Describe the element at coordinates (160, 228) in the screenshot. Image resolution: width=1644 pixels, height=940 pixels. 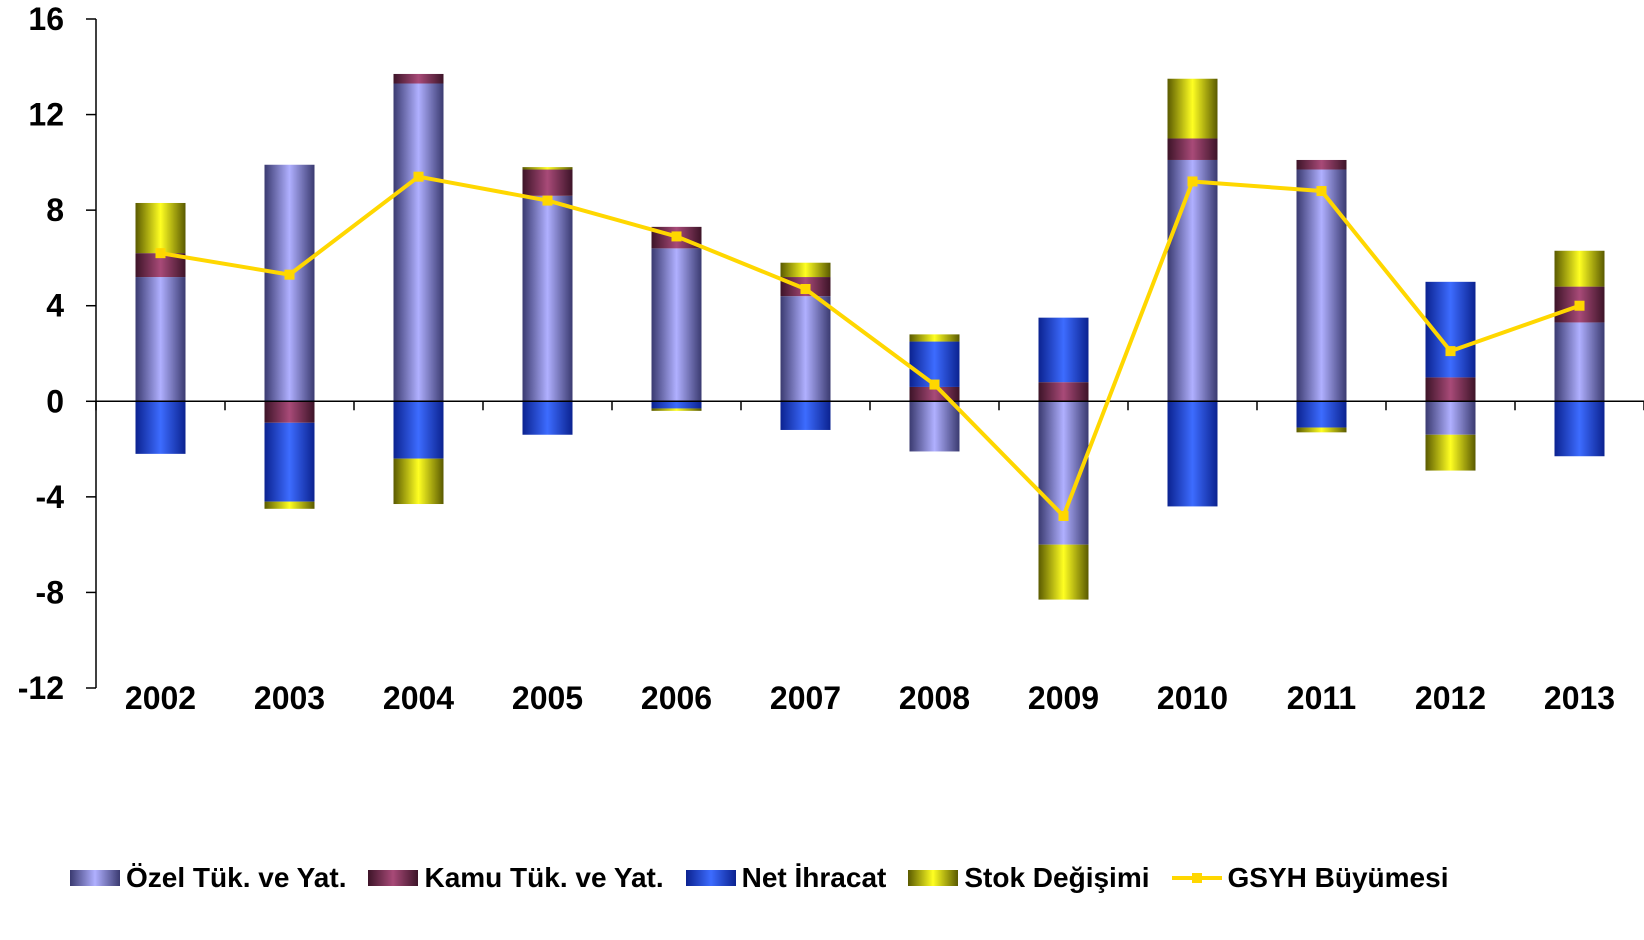
I see `bar-stok-2002` at that location.